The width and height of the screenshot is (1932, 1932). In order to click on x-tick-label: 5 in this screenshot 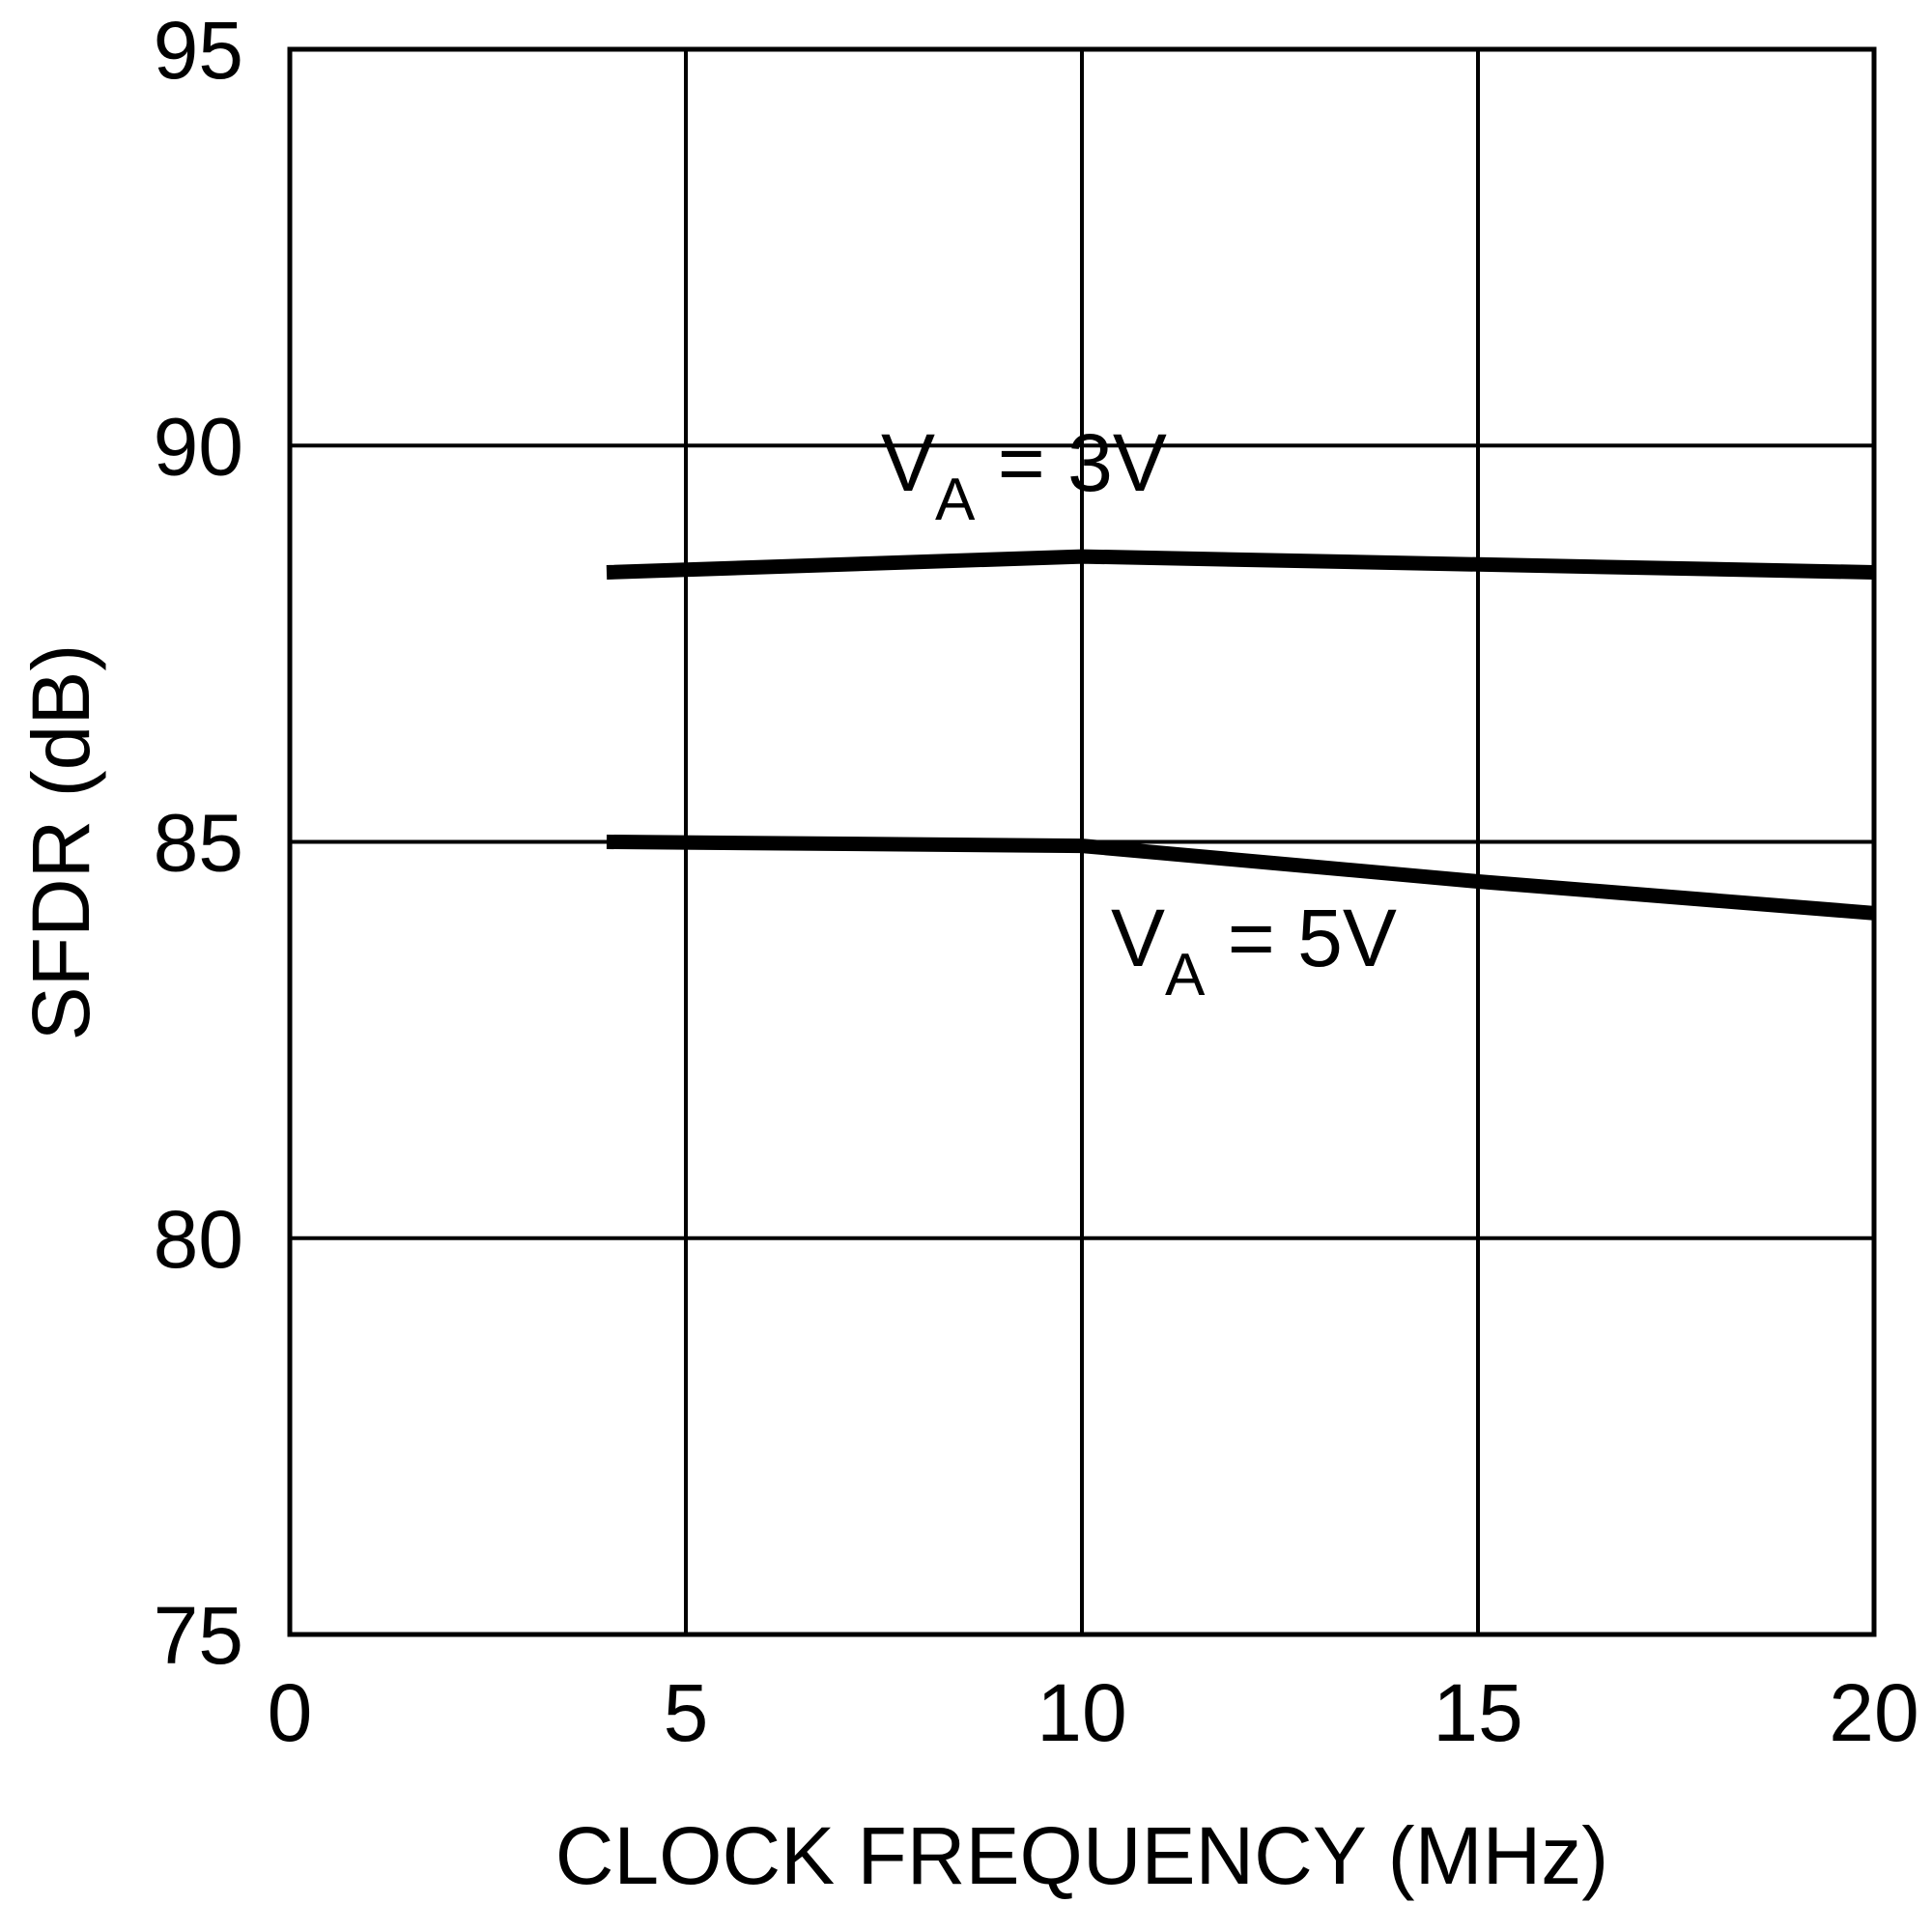, I will do `click(686, 1712)`.